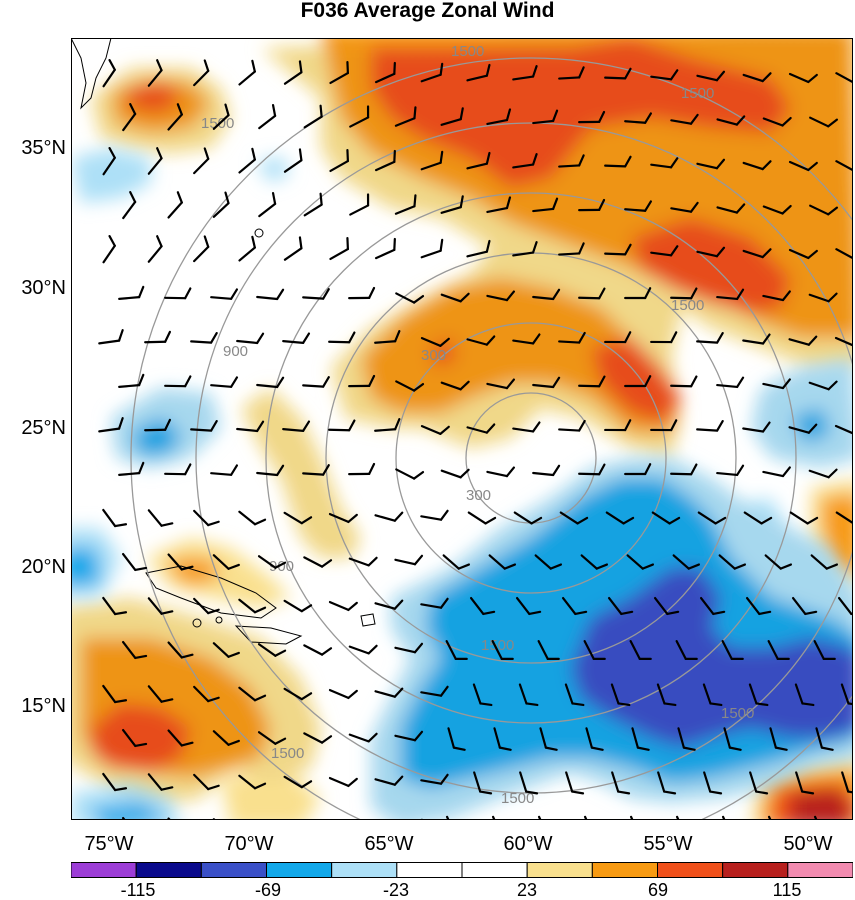  I want to click on range-ring-label: 300, so click(433, 355).